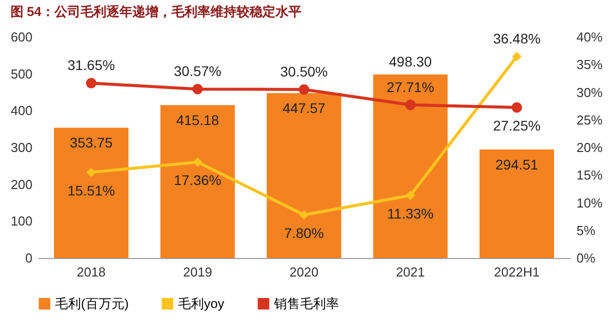 Image resolution: width=613 pixels, height=320 pixels. Describe the element at coordinates (201, 303) in the screenshot. I see `legend-label: 毛利yoy` at that location.